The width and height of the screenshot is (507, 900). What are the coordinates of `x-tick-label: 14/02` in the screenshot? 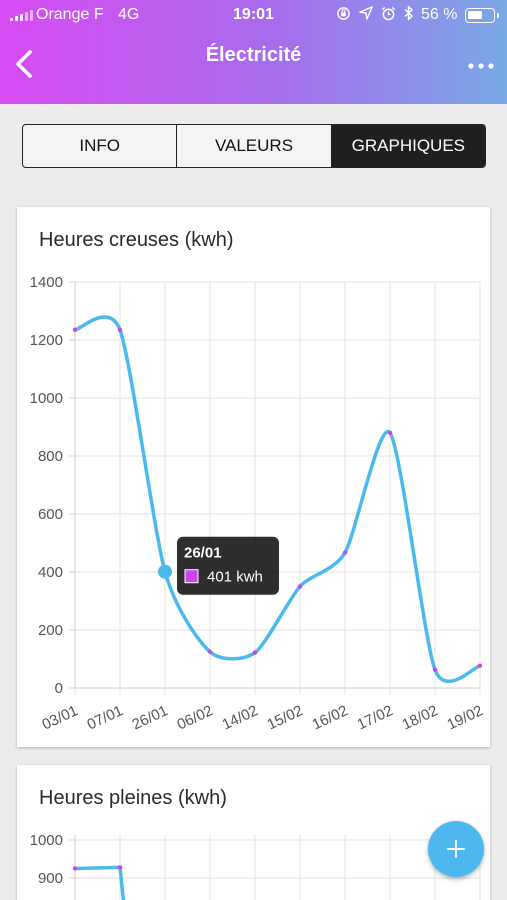 It's located at (239, 717).